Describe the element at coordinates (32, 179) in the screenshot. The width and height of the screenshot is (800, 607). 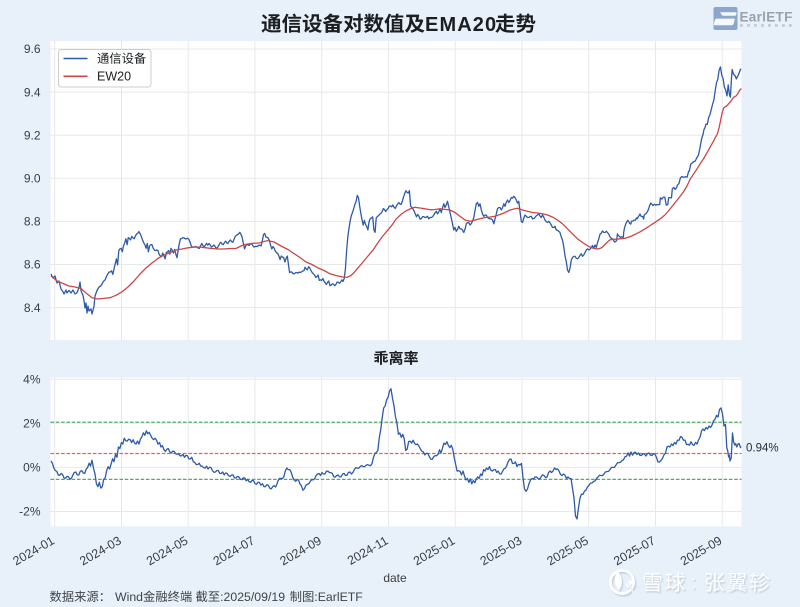
I see `svg-text: 9.0` at that location.